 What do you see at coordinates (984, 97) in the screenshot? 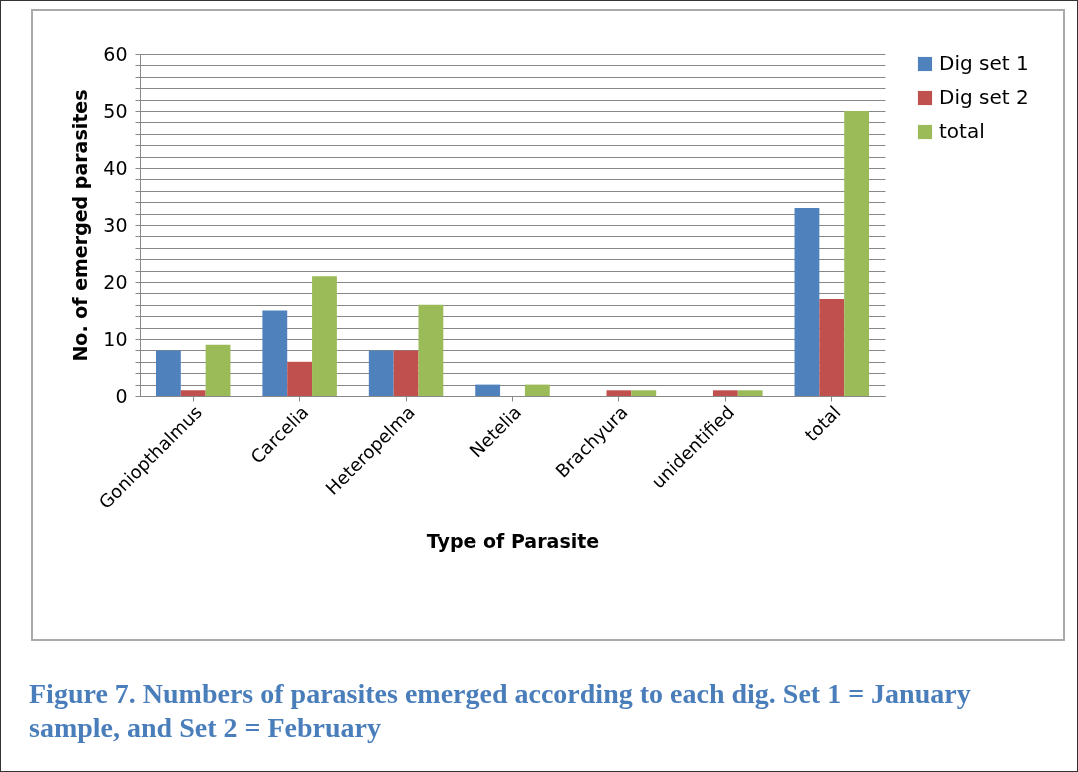
I see `legend-label: Dig set 2` at bounding box center [984, 97].